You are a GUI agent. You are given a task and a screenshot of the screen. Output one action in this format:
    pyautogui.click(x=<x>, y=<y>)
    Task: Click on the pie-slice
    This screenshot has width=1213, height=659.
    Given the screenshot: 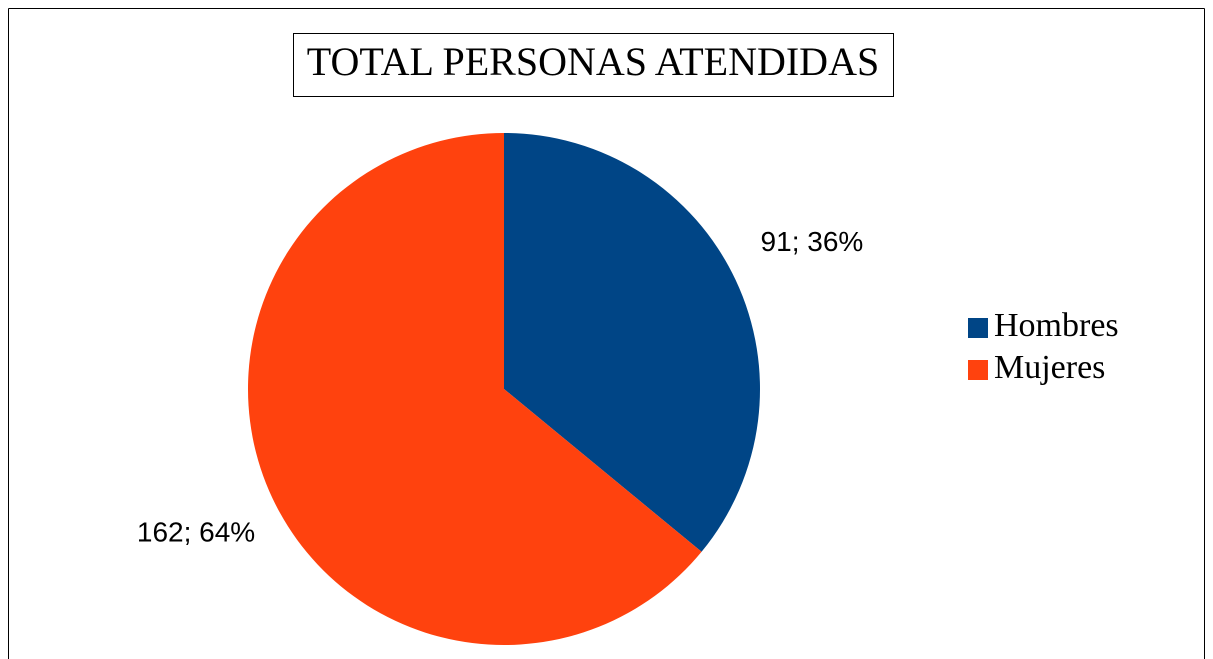 What is the action you would take?
    pyautogui.click(x=632, y=342)
    